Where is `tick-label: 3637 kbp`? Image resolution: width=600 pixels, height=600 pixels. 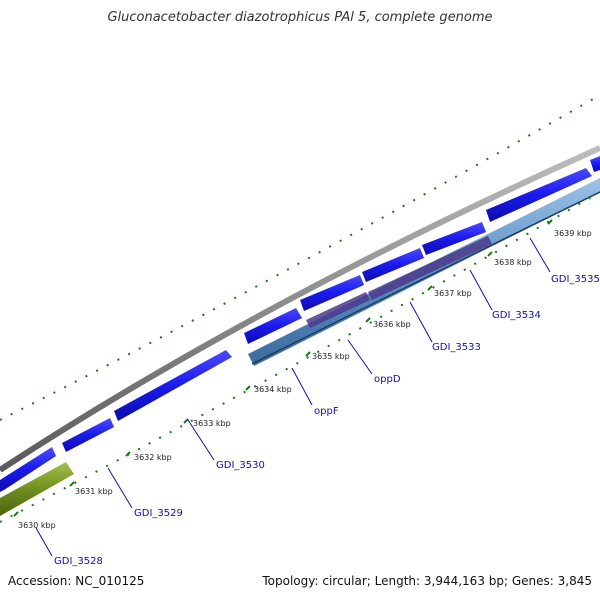
tick-label: 3637 kbp is located at coordinates (453, 293).